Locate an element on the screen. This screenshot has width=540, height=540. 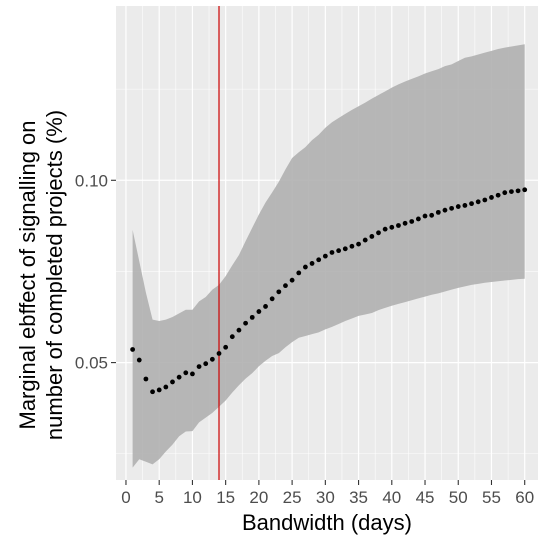
x-axis-ticks: 0 5 10 15 20 25 30 35 40 45 50 55 60 is located at coordinates (327, 493).